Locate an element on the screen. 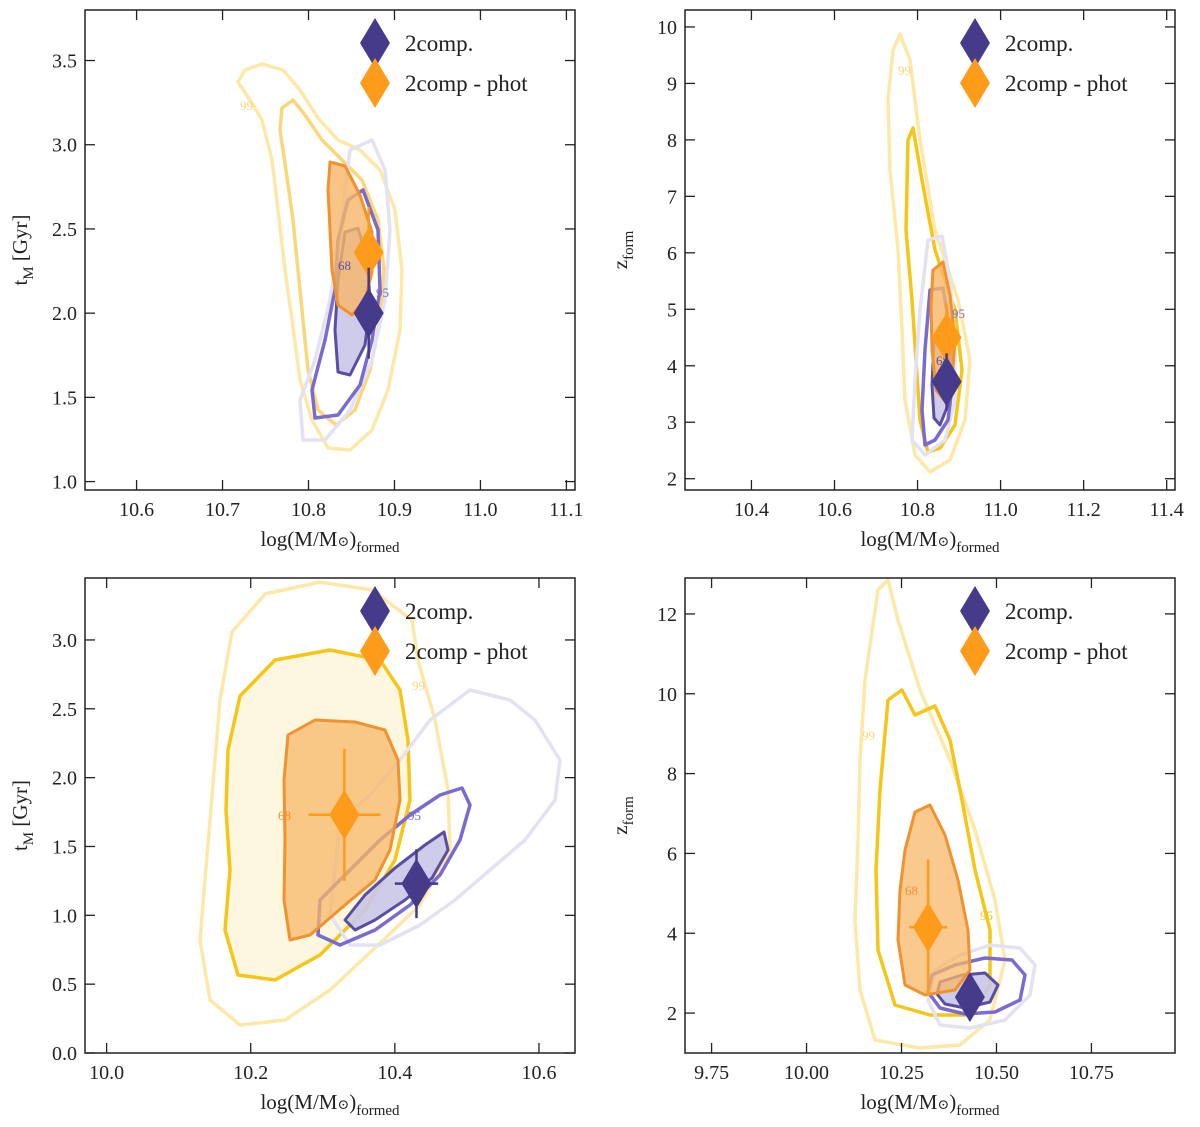  y-axis-label-main: z is located at coordinates (620, 829).